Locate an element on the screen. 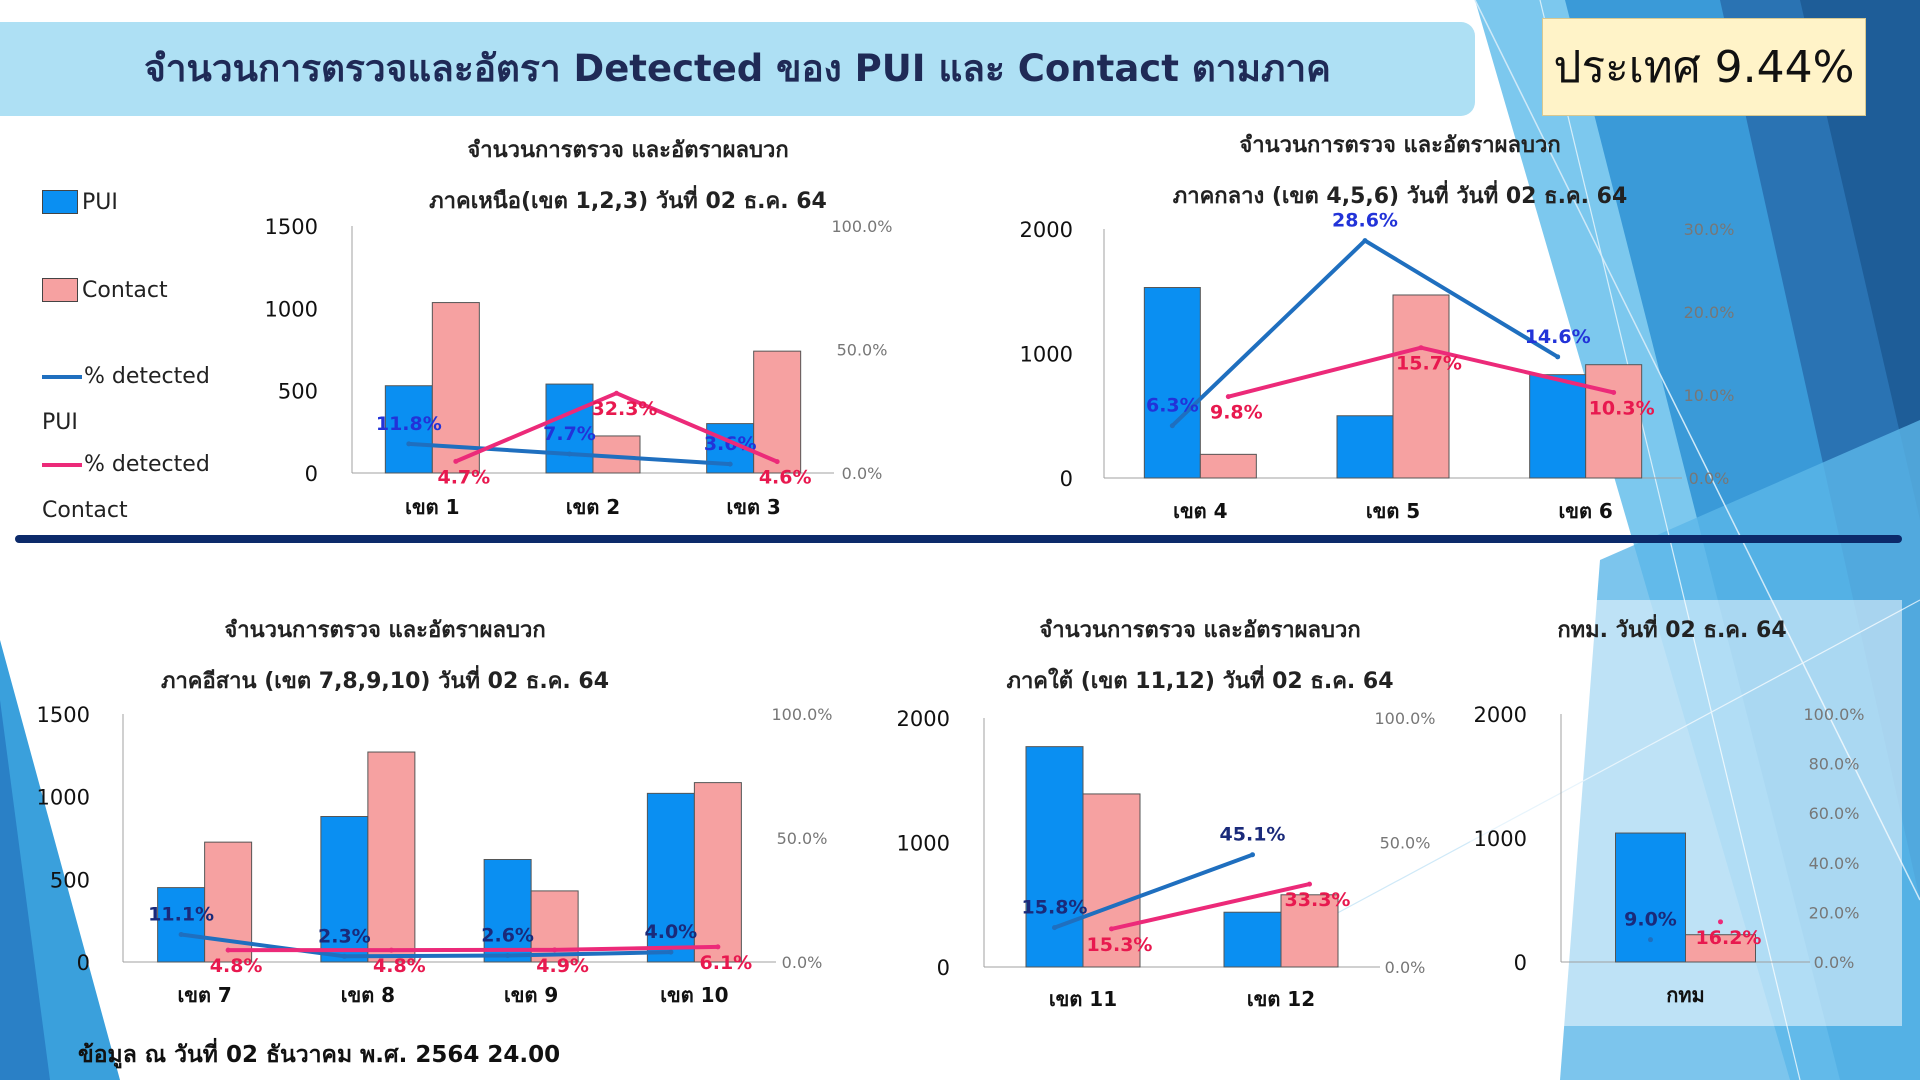 The height and width of the screenshot is (1080, 1920). chart1-contact-pct-label: 4.7% is located at coordinates (463, 477).